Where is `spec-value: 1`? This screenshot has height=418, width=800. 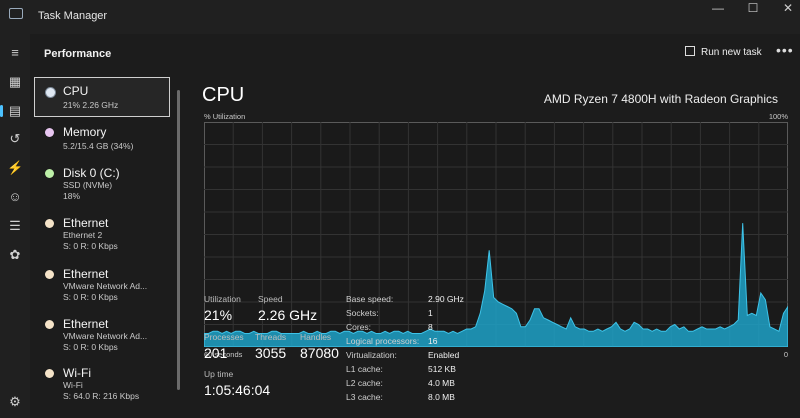
spec-value: 1 is located at coordinates (430, 313).